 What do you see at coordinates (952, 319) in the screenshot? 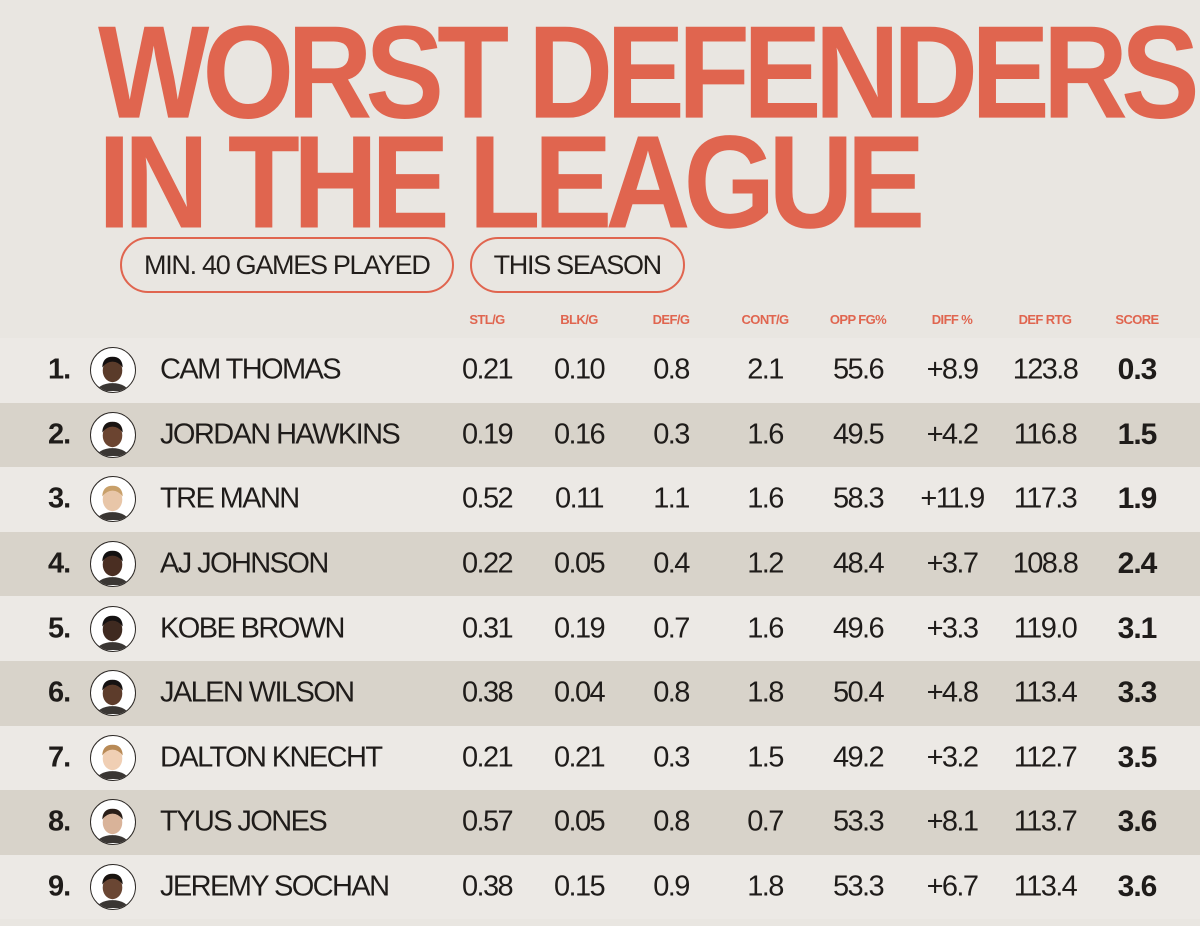
I see `column-header-diff: DIFF %` at bounding box center [952, 319].